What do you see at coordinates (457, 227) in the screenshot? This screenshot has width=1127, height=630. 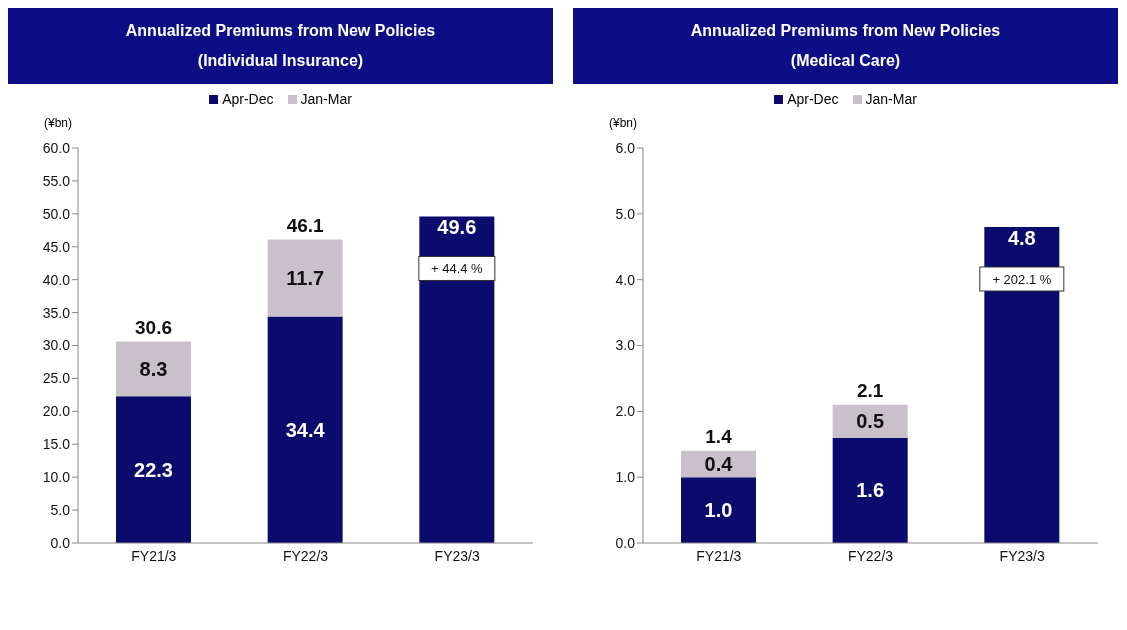 I see `data-label: 49.6` at bounding box center [457, 227].